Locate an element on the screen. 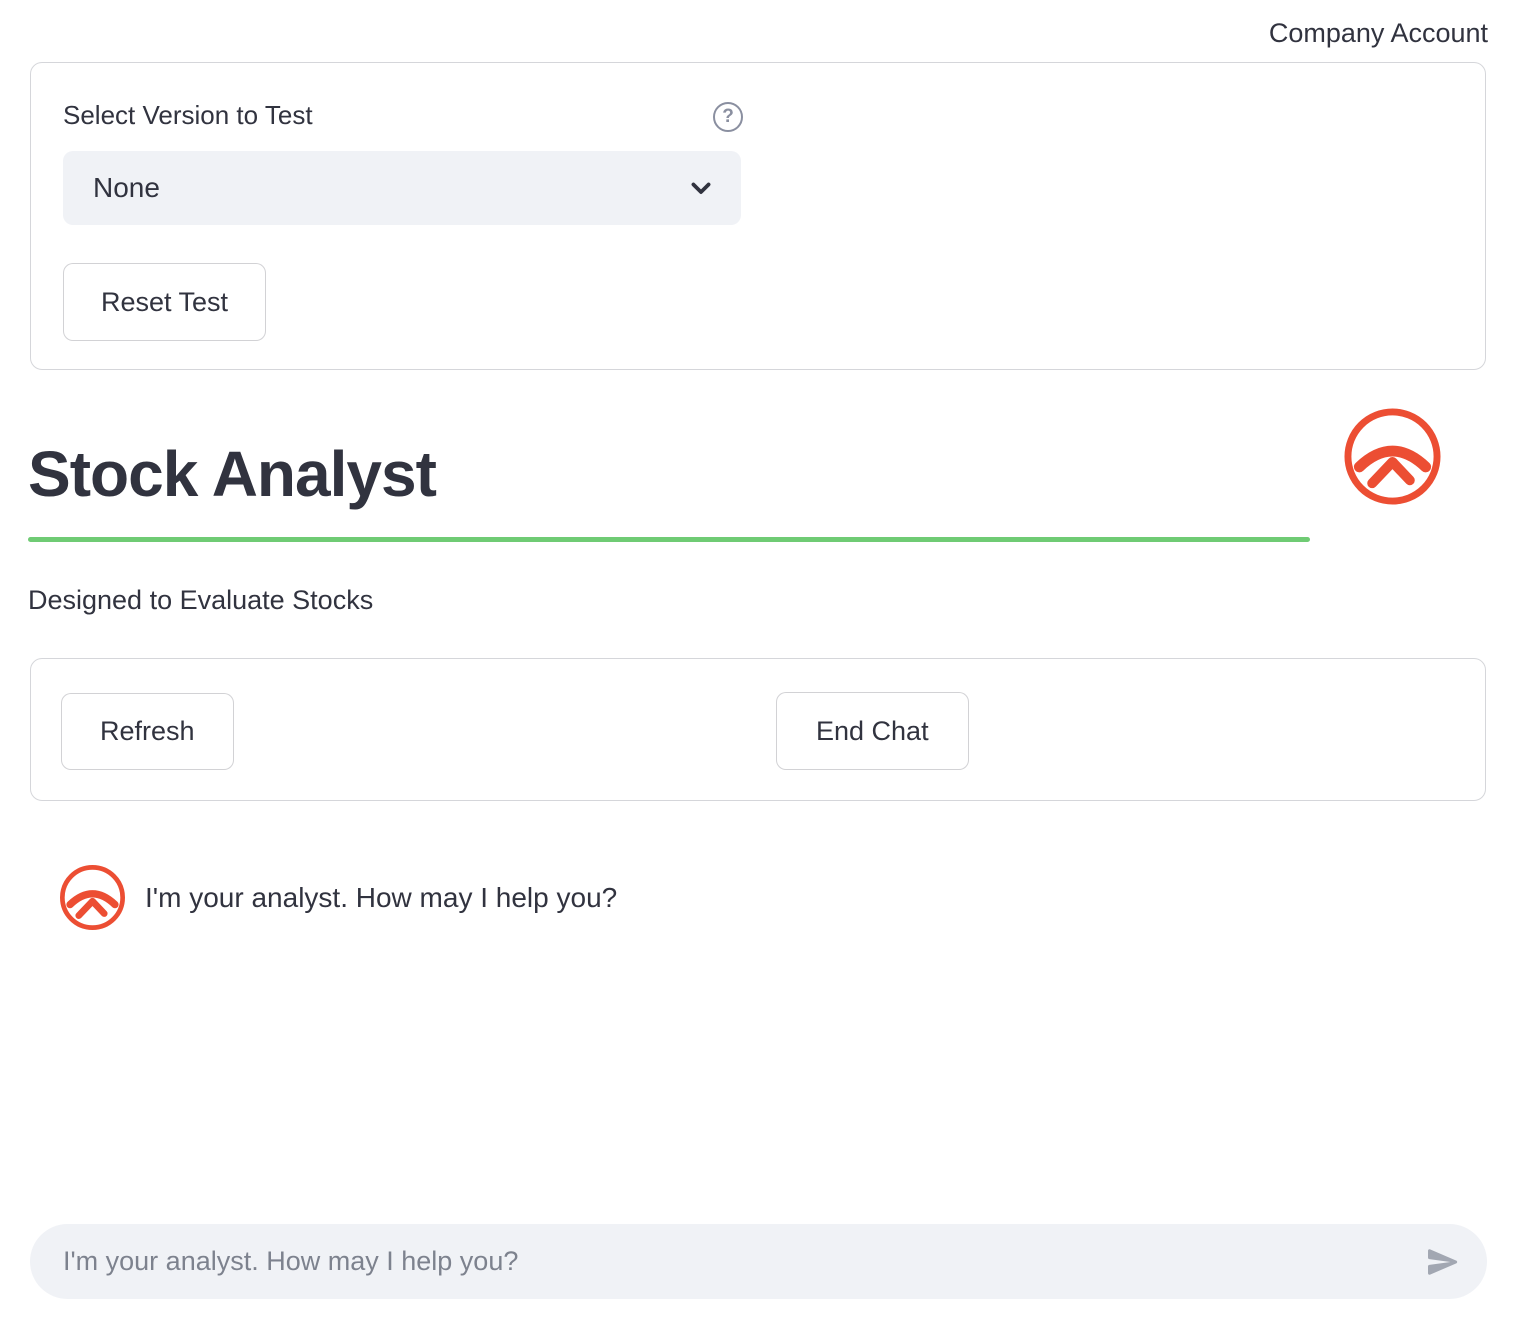 The width and height of the screenshot is (1514, 1330). refresh-button: Refresh is located at coordinates (147, 731).